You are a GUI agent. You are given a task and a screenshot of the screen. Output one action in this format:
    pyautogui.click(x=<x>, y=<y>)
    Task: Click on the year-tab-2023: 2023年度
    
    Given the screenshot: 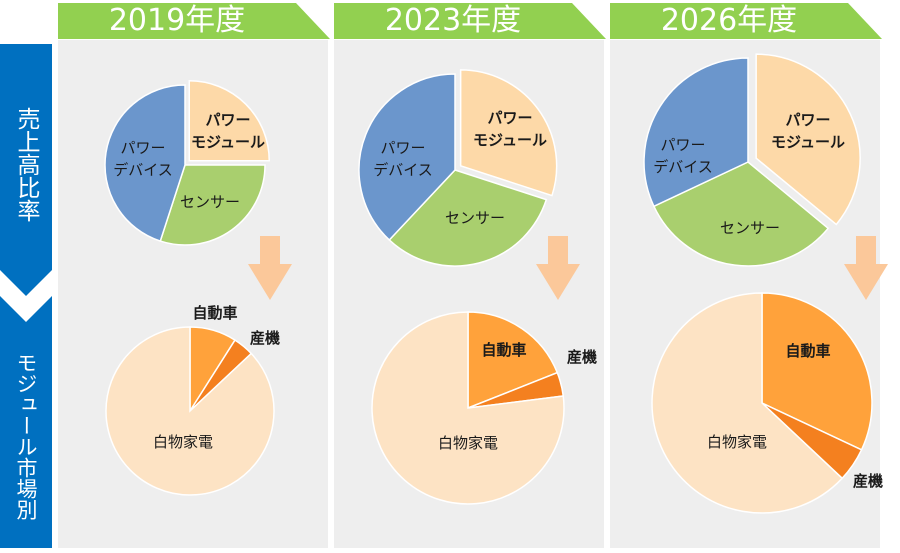 What is the action you would take?
    pyautogui.click(x=470, y=21)
    